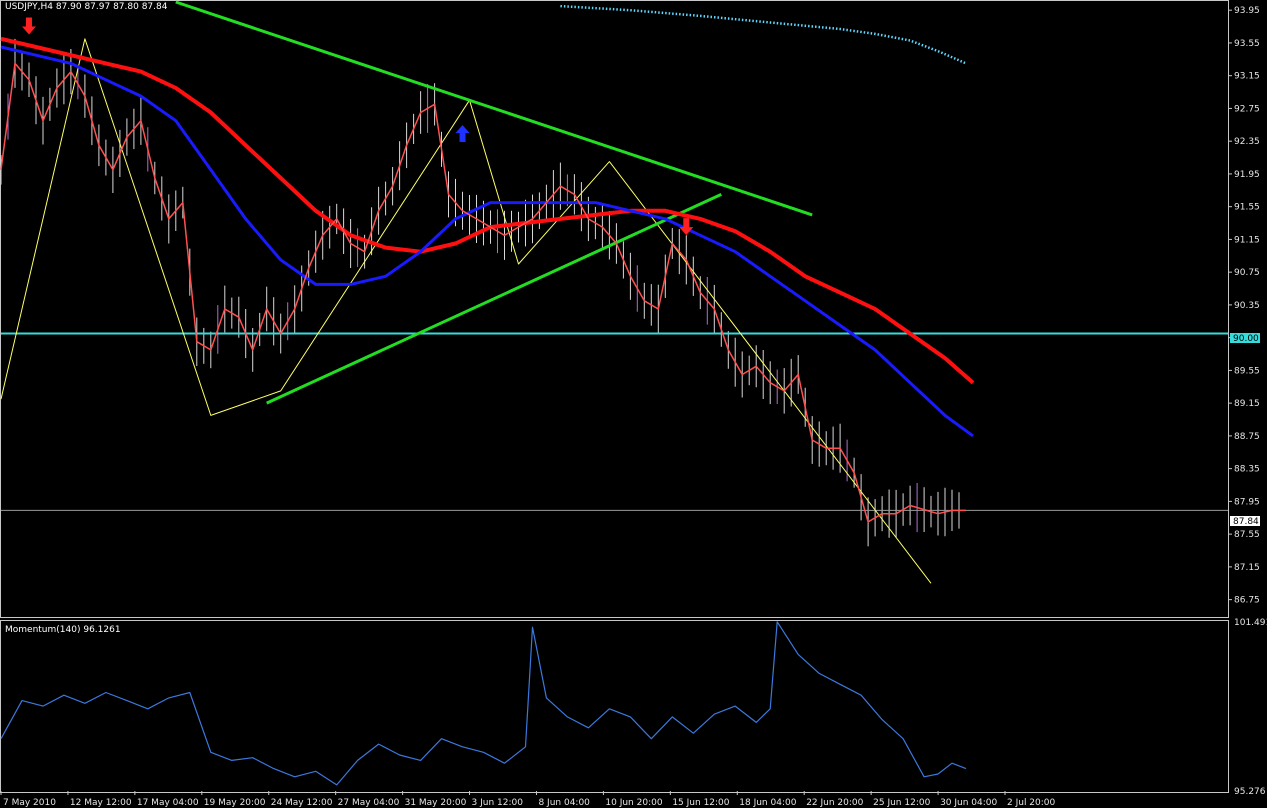 This screenshot has height=808, width=1267. Describe the element at coordinates (834, 803) in the screenshot. I see `x-tick-label: 22 Jun 20:00` at that location.